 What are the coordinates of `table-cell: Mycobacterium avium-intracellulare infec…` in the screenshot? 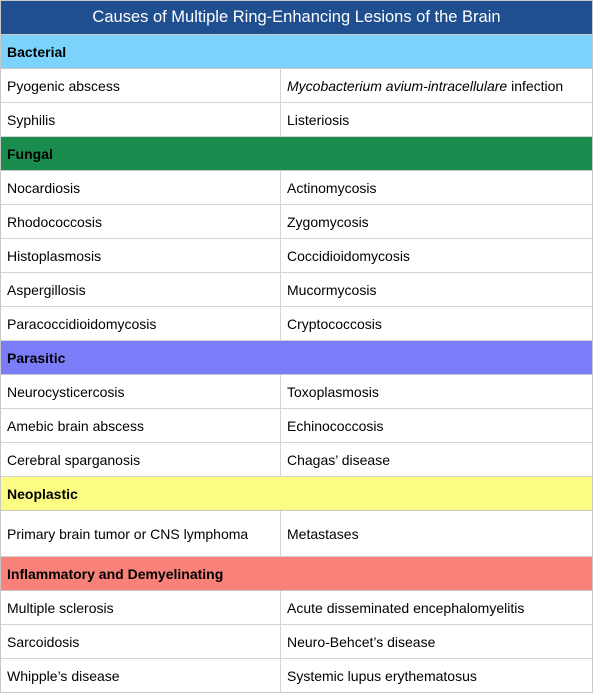 It's located at (436, 85).